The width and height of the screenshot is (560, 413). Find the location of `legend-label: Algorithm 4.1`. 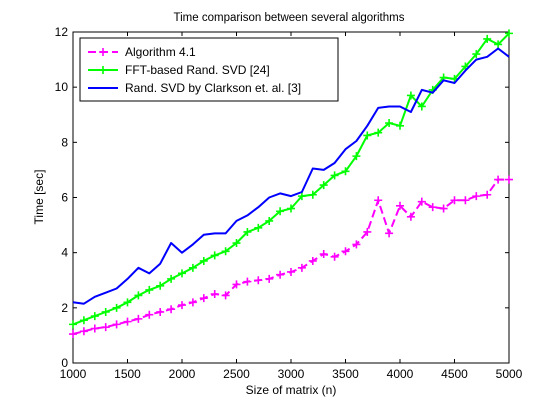

legend-label: Algorithm 4.1 is located at coordinates (160, 52).